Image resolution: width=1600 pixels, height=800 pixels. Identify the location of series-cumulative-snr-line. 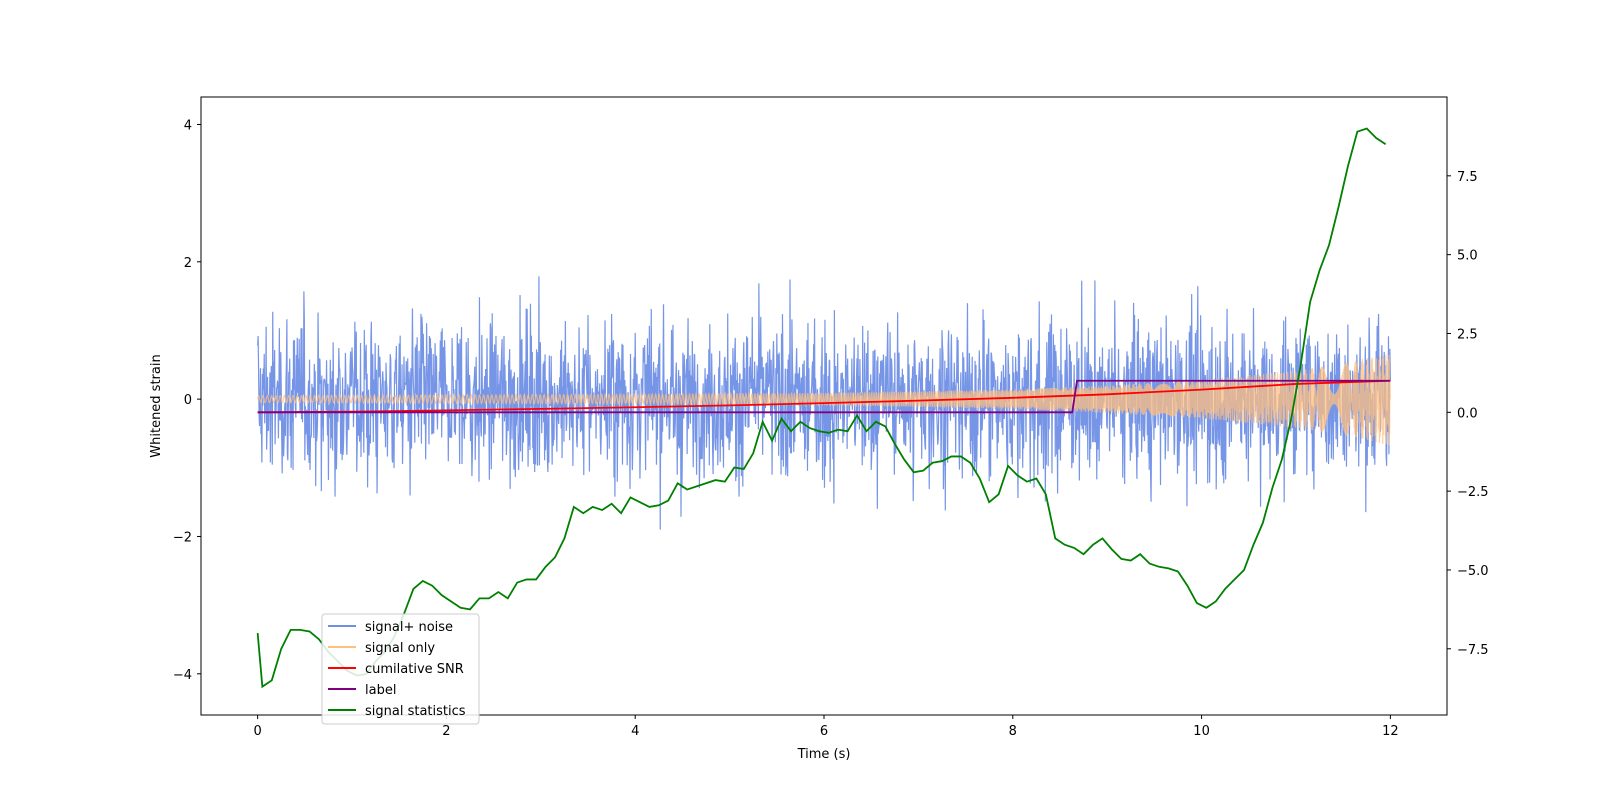
(824, 396).